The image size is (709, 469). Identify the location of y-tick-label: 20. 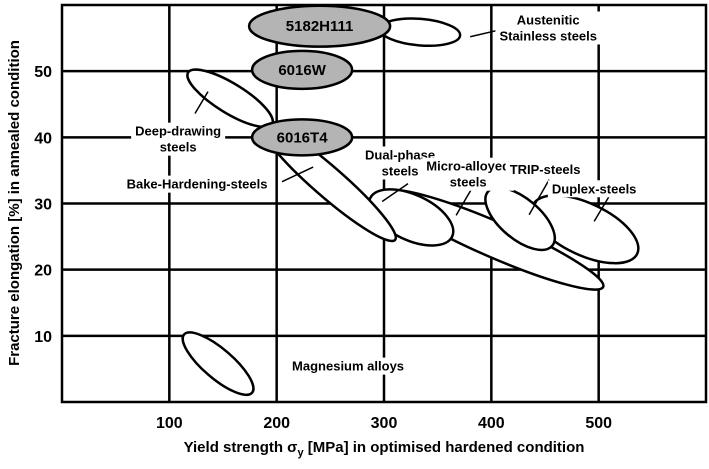
(43, 271).